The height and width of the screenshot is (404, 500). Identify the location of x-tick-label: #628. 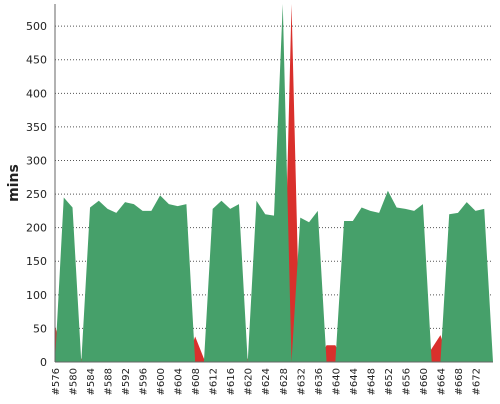
(284, 381).